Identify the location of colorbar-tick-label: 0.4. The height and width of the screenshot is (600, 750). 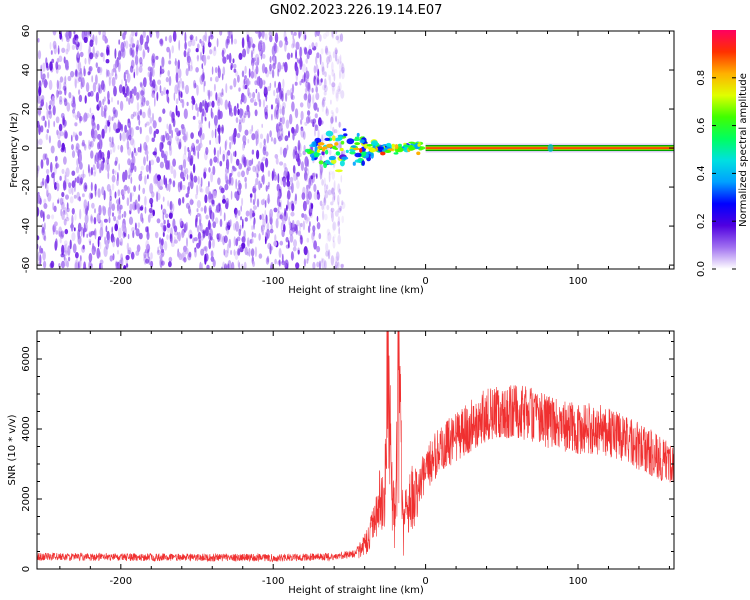
(701, 173).